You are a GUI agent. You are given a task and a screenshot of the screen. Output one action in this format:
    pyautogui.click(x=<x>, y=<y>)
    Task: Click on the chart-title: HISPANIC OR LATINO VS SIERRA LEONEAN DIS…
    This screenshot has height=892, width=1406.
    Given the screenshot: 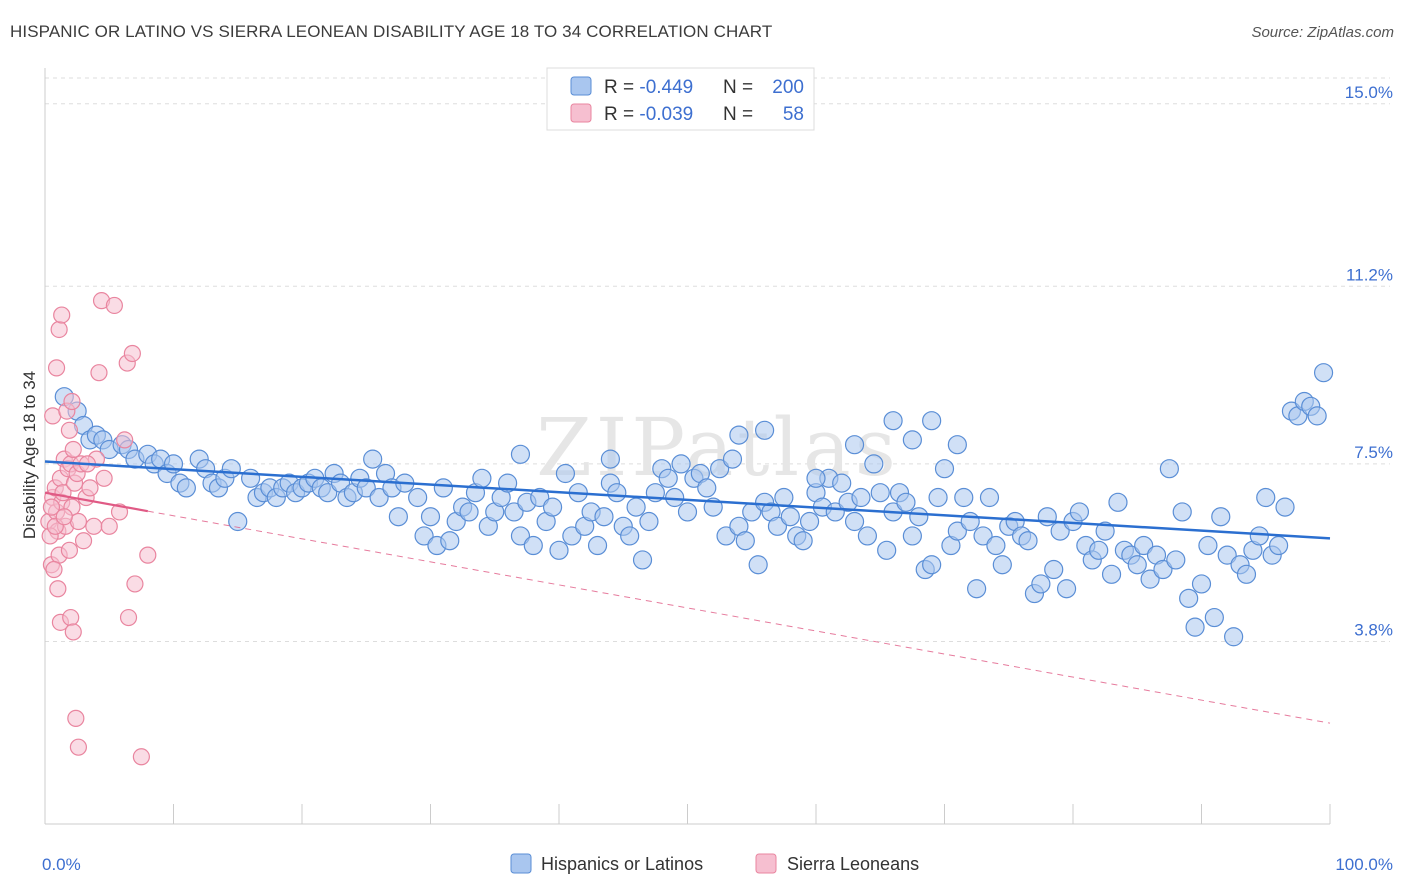 What is the action you would take?
    pyautogui.click(x=391, y=31)
    